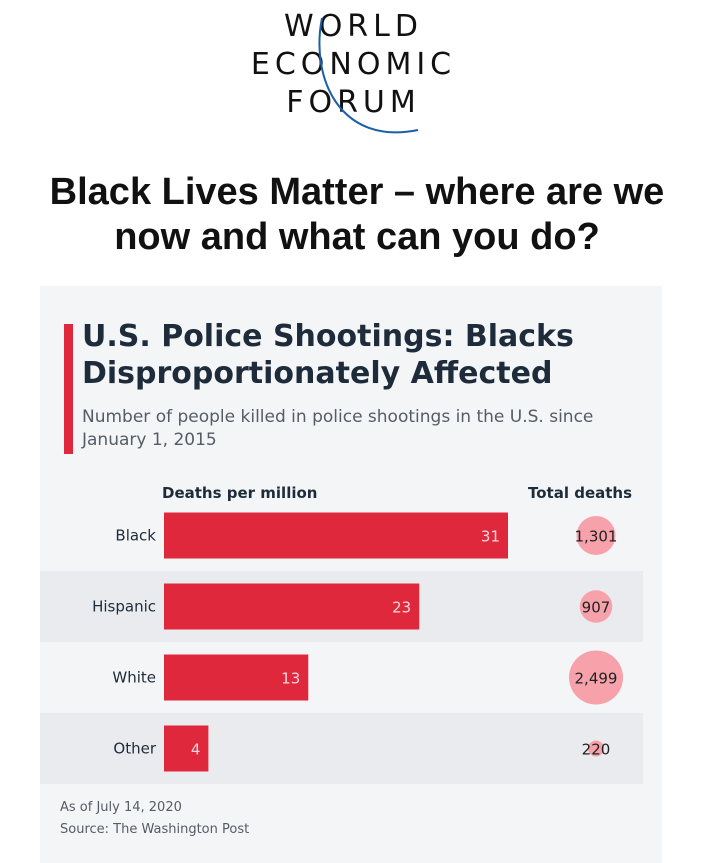 The image size is (707, 863). Describe the element at coordinates (155, 829) in the screenshot. I see `chart-source: Source: The Washington Post` at that location.